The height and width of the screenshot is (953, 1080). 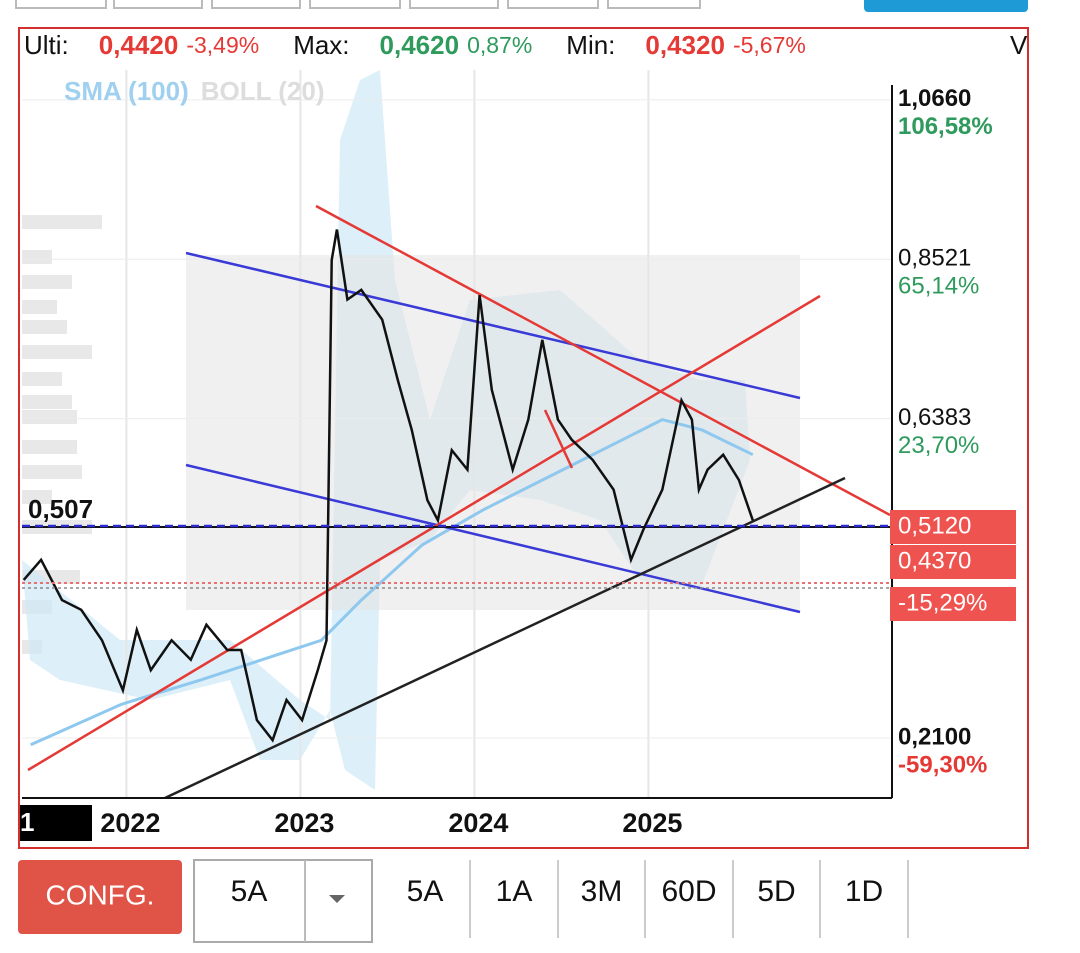 What do you see at coordinates (1019, 45) in the screenshot?
I see `header-overflow: V` at bounding box center [1019, 45].